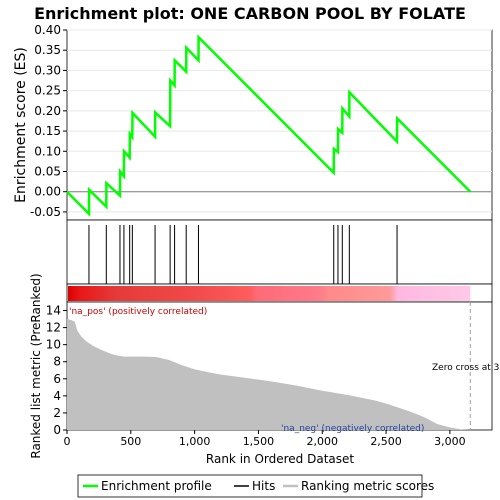 This screenshot has height=500, width=500. What do you see at coordinates (57, 396) in the screenshot?
I see `metric-ytick-label: 4` at bounding box center [57, 396].